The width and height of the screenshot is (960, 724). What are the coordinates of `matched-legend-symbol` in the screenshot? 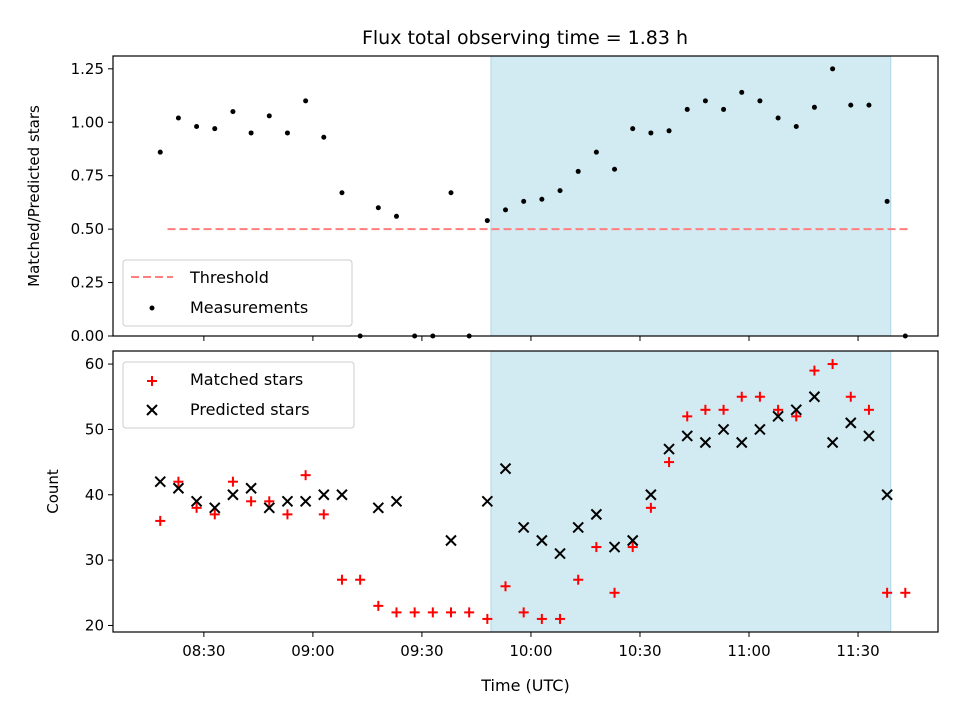 It's located at (152, 381).